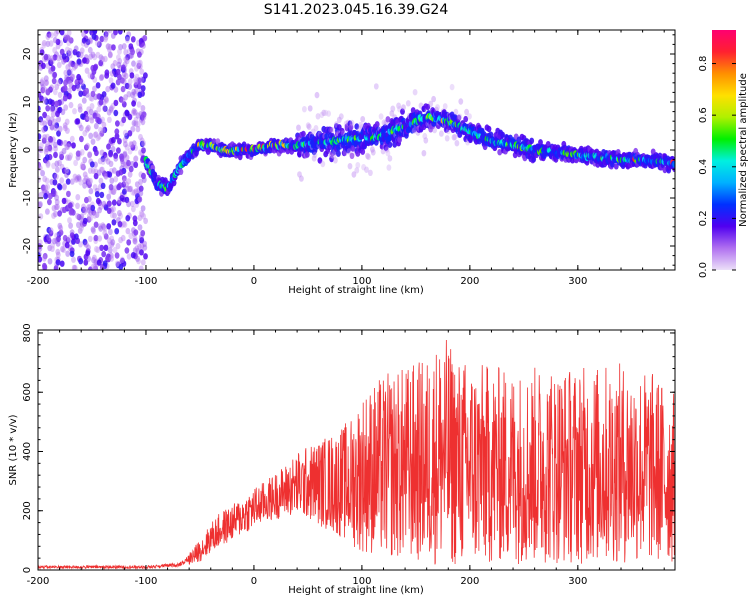 This screenshot has width=750, height=600. Describe the element at coordinates (577, 281) in the screenshot. I see `spectrogram-x-tick-label: 300` at that location.